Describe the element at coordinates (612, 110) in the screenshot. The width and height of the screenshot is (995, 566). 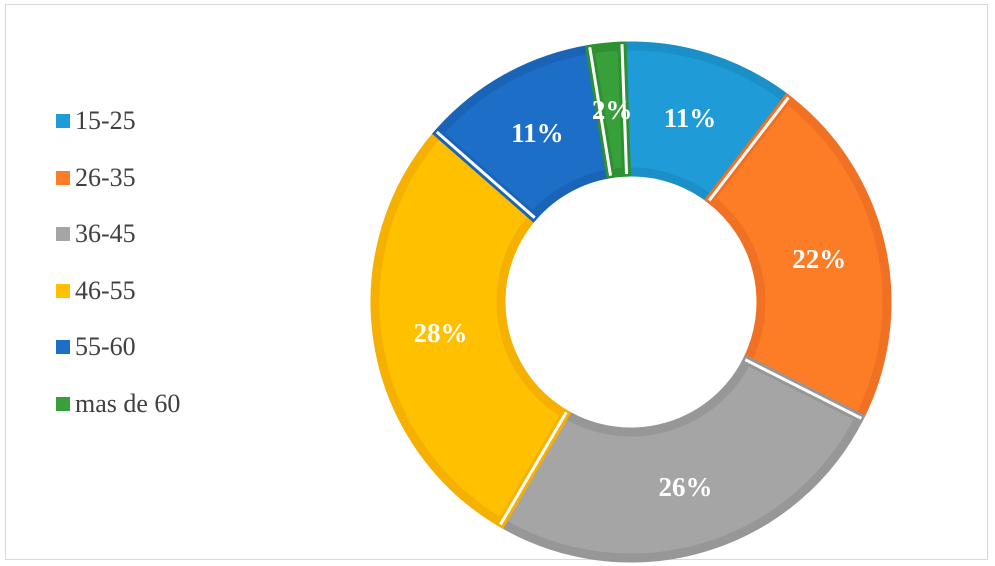
I see `data-label: 2%` at that location.